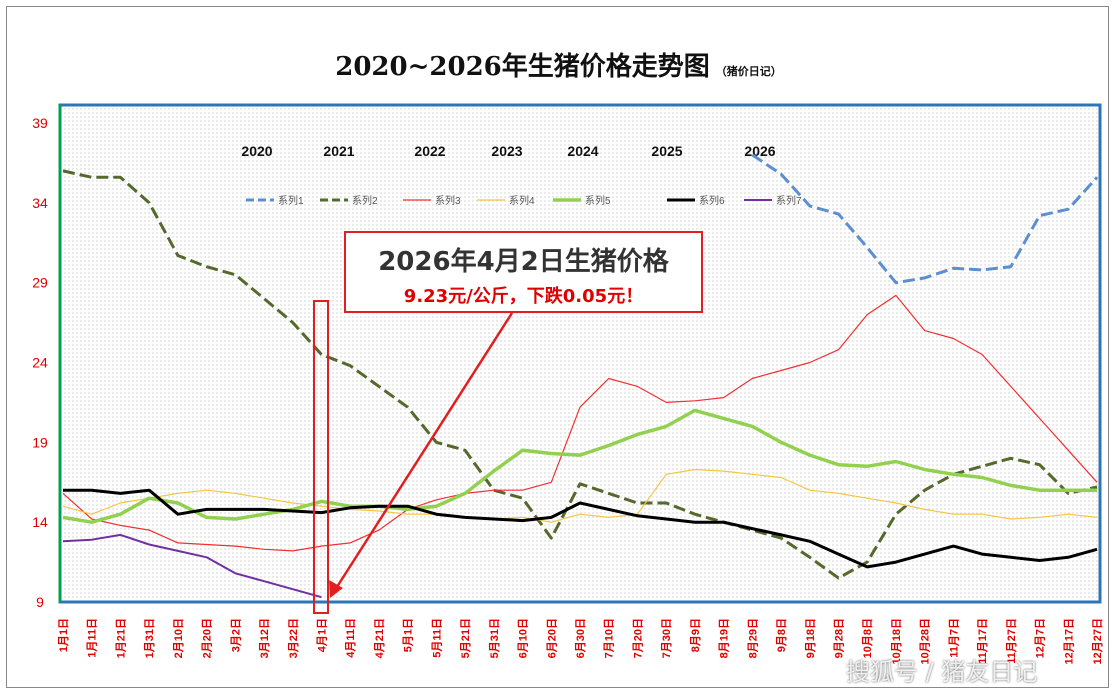 Image resolution: width=1117 pixels, height=696 pixels. I want to click on x-tick-label: 7月10日, so click(609, 638).